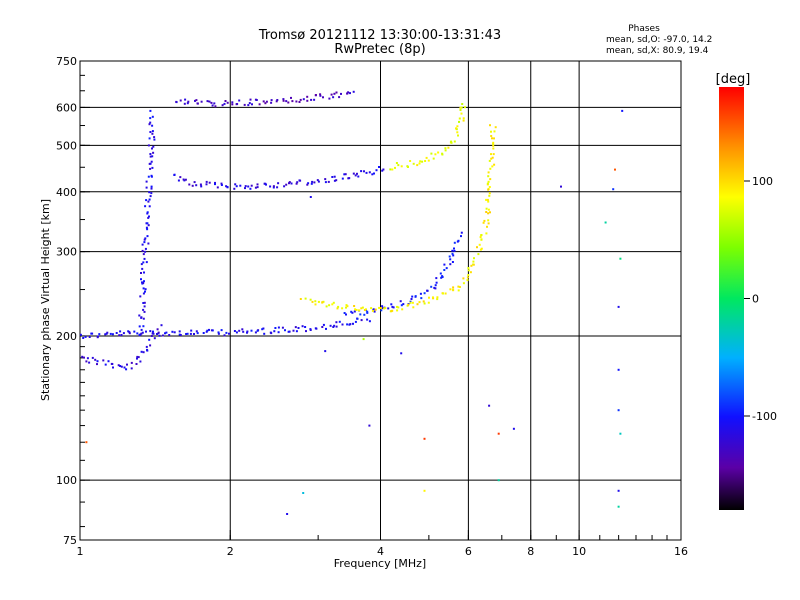 This screenshot has height=600, width=800. Describe the element at coordinates (66, 107) in the screenshot. I see `y-tick-label: 600` at that location.